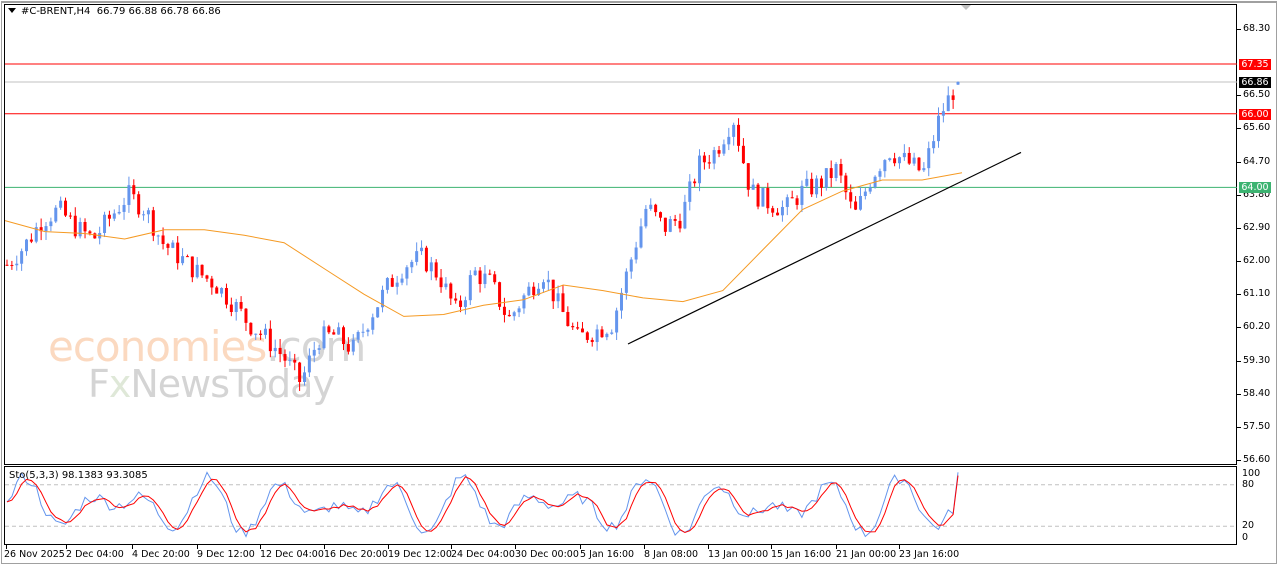 The height and width of the screenshot is (567, 1280). What do you see at coordinates (34, 554) in the screenshot?
I see `time-label: 26 Nov 2025` at bounding box center [34, 554].